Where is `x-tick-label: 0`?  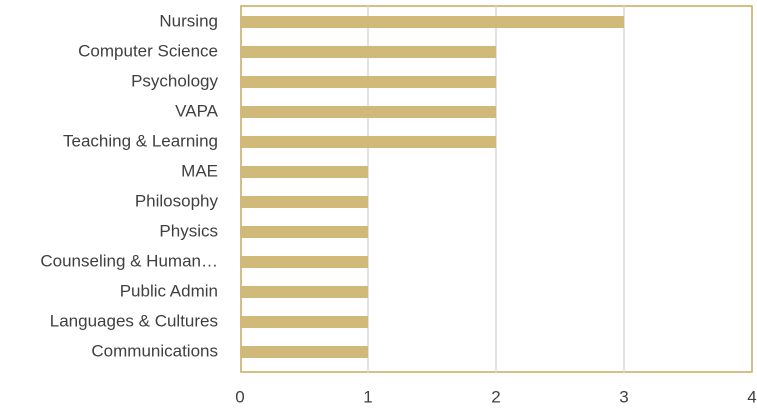
x-tick-label: 0 is located at coordinates (239, 396).